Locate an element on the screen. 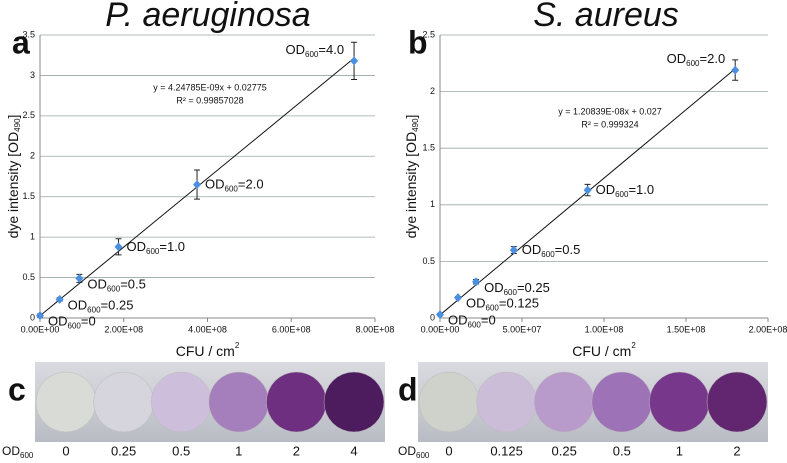 This screenshot has width=787, height=463. point-label: OD600=0.25 is located at coordinates (517, 288).